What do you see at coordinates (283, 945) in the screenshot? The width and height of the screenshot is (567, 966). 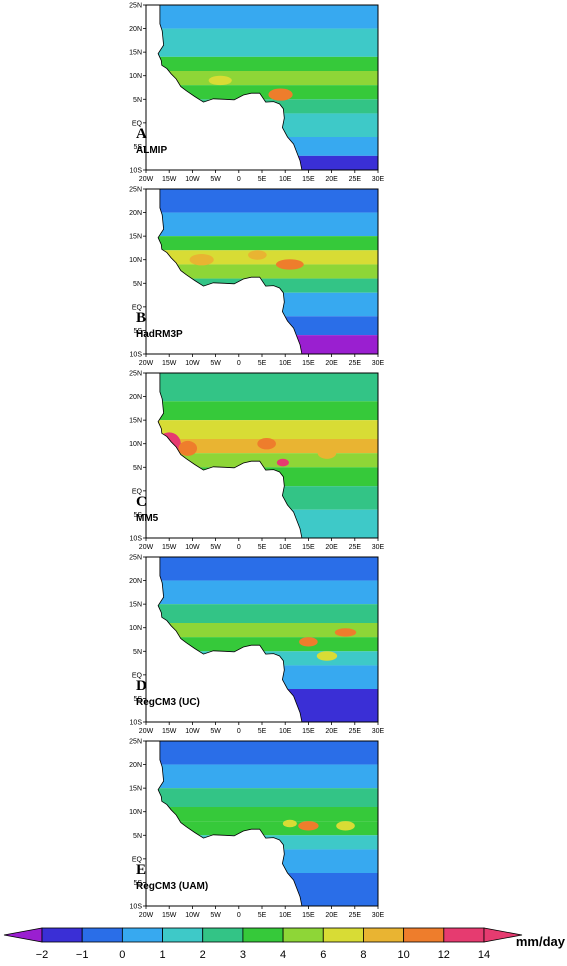 I see `colorbar: −2 −1 0 1 2 3 4 6 8 10 12 14 mm/day` at bounding box center [283, 945].